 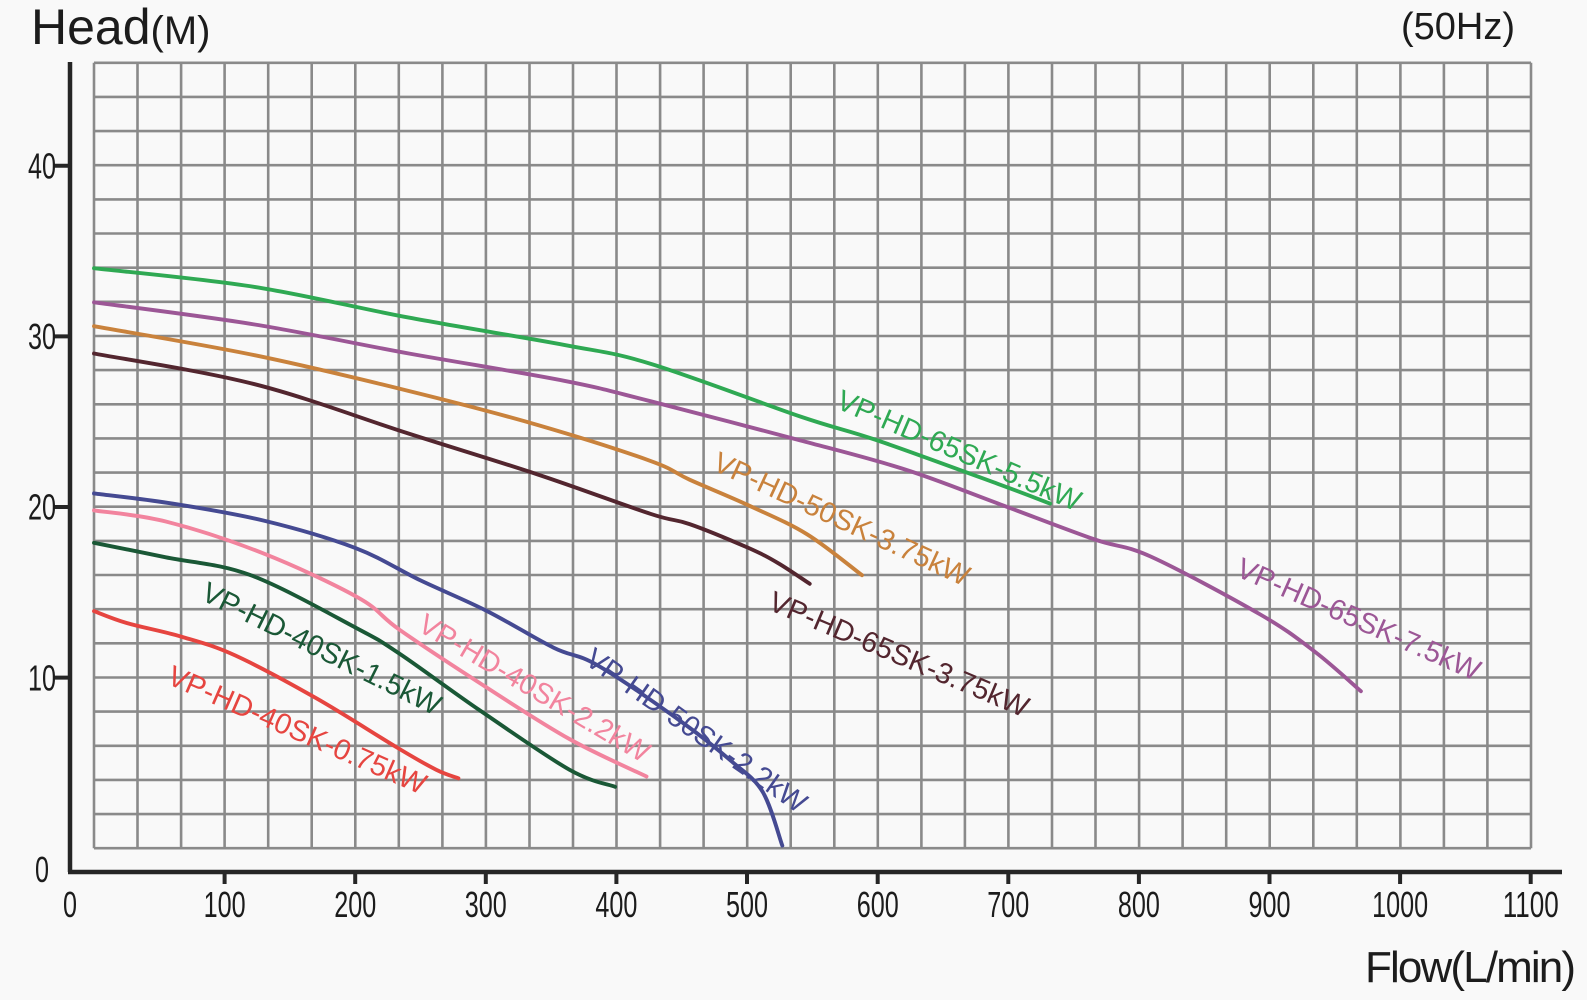 What do you see at coordinates (878, 904) in the screenshot?
I see `svg-text: 600` at bounding box center [878, 904].